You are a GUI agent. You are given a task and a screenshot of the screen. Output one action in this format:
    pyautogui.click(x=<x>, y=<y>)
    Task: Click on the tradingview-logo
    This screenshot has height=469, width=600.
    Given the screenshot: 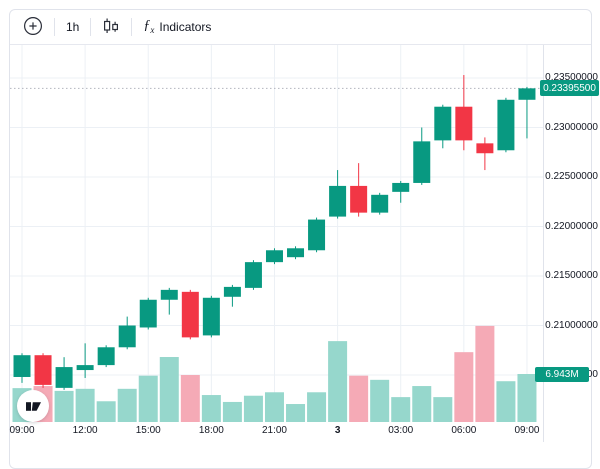 What is the action you would take?
    pyautogui.click(x=33, y=406)
    